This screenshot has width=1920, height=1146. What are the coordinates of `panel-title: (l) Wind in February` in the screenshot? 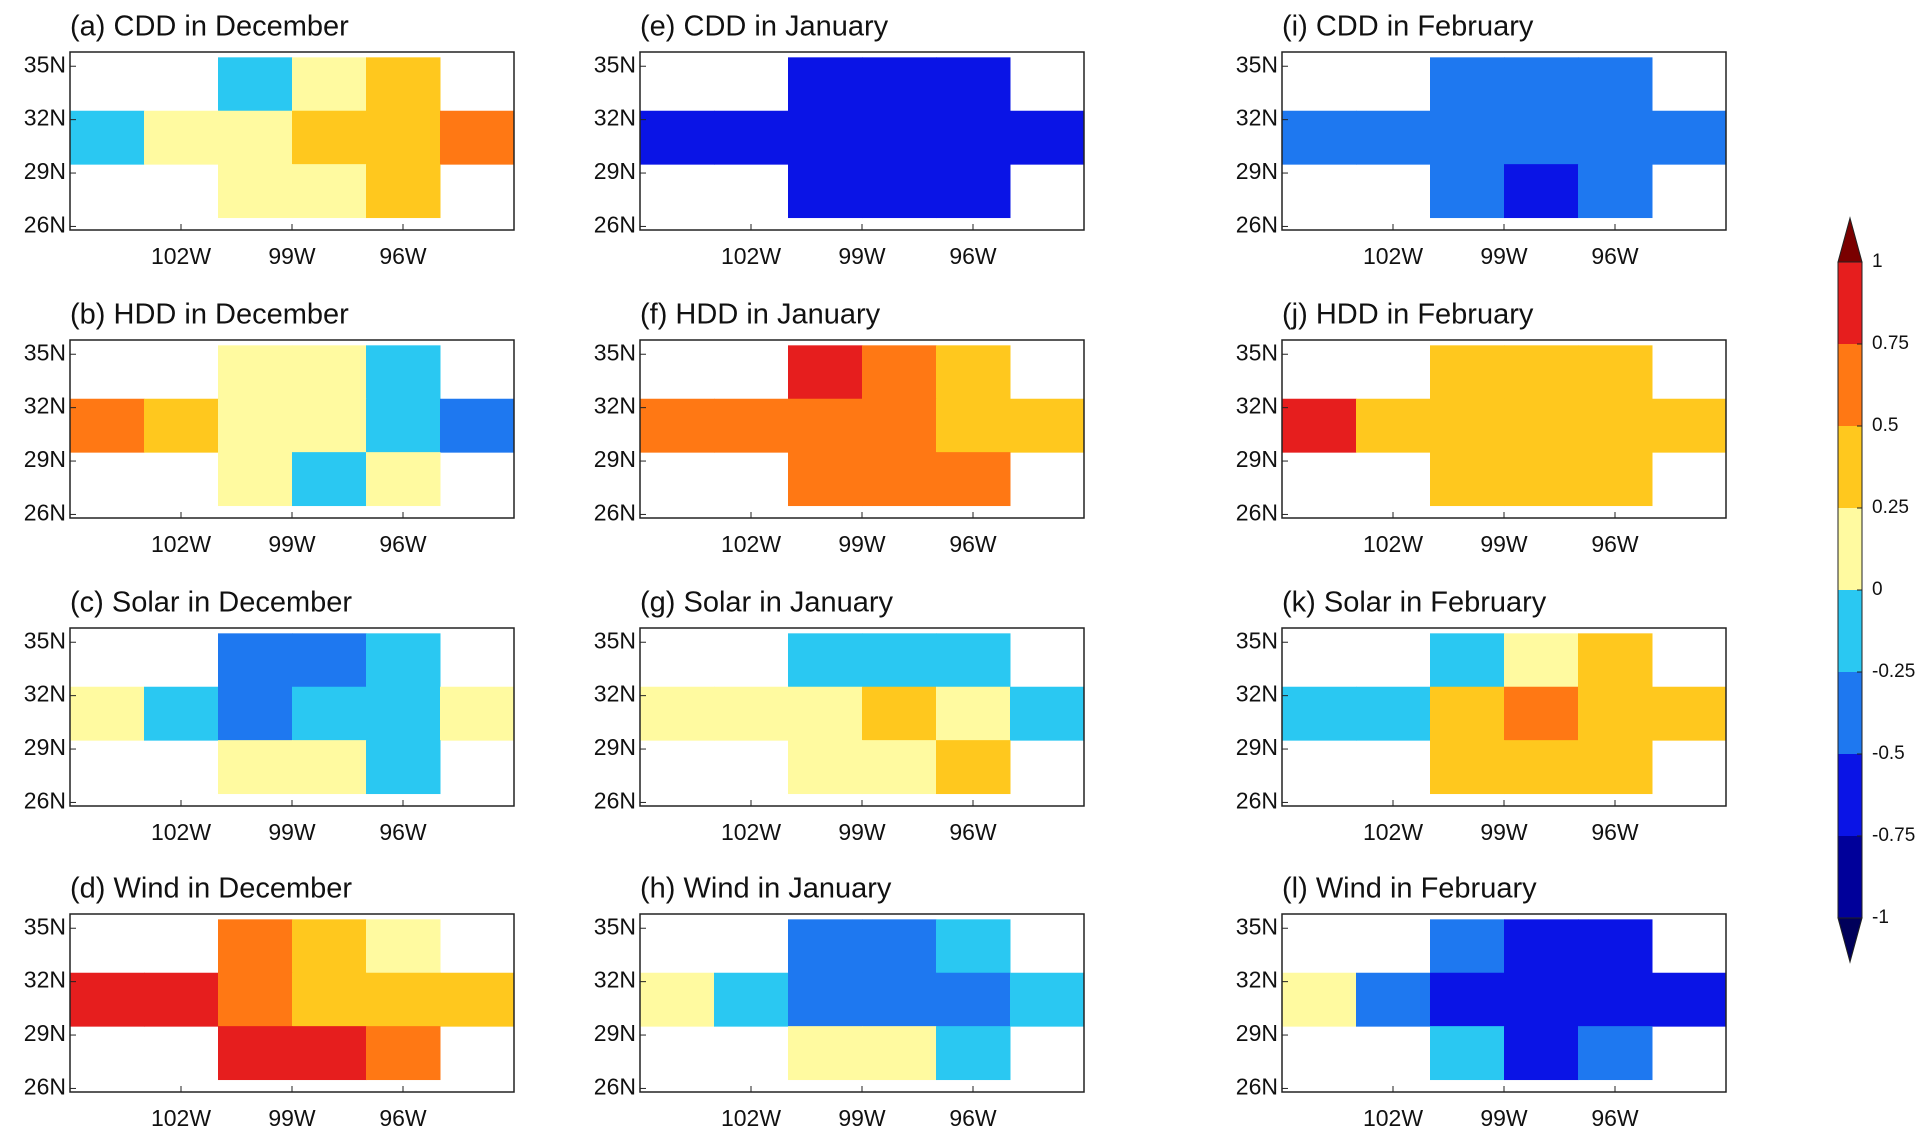 It's located at (1409, 889).